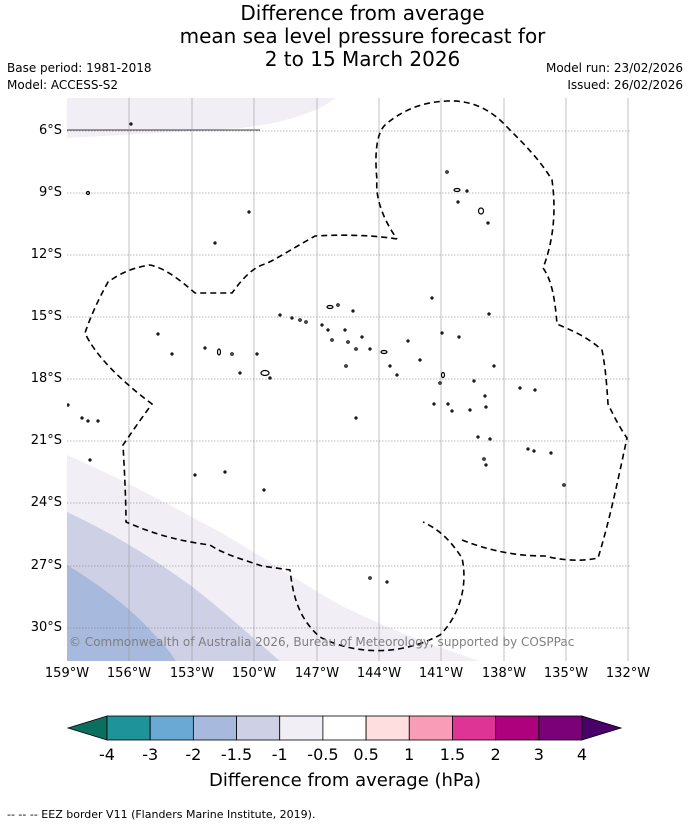 The width and height of the screenshot is (690, 827). Describe the element at coordinates (67, 673) in the screenshot. I see `lon-label-159w: 159°W` at that location.